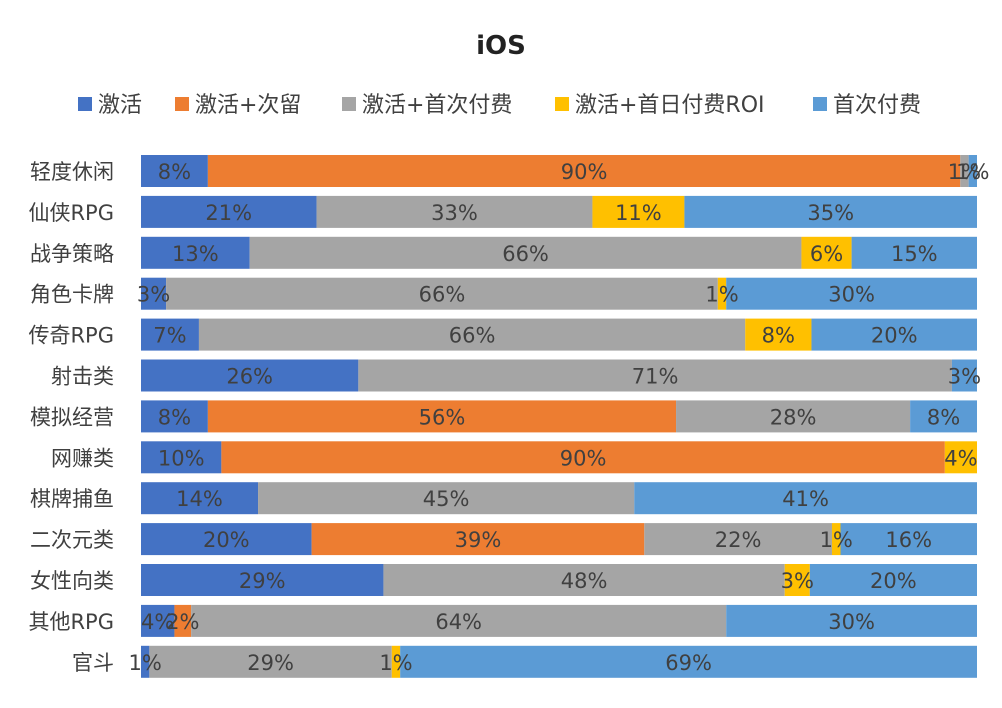 This screenshot has width=1002, height=708. What do you see at coordinates (72, 540) in the screenshot?
I see `category-label: 二次元类` at bounding box center [72, 540].